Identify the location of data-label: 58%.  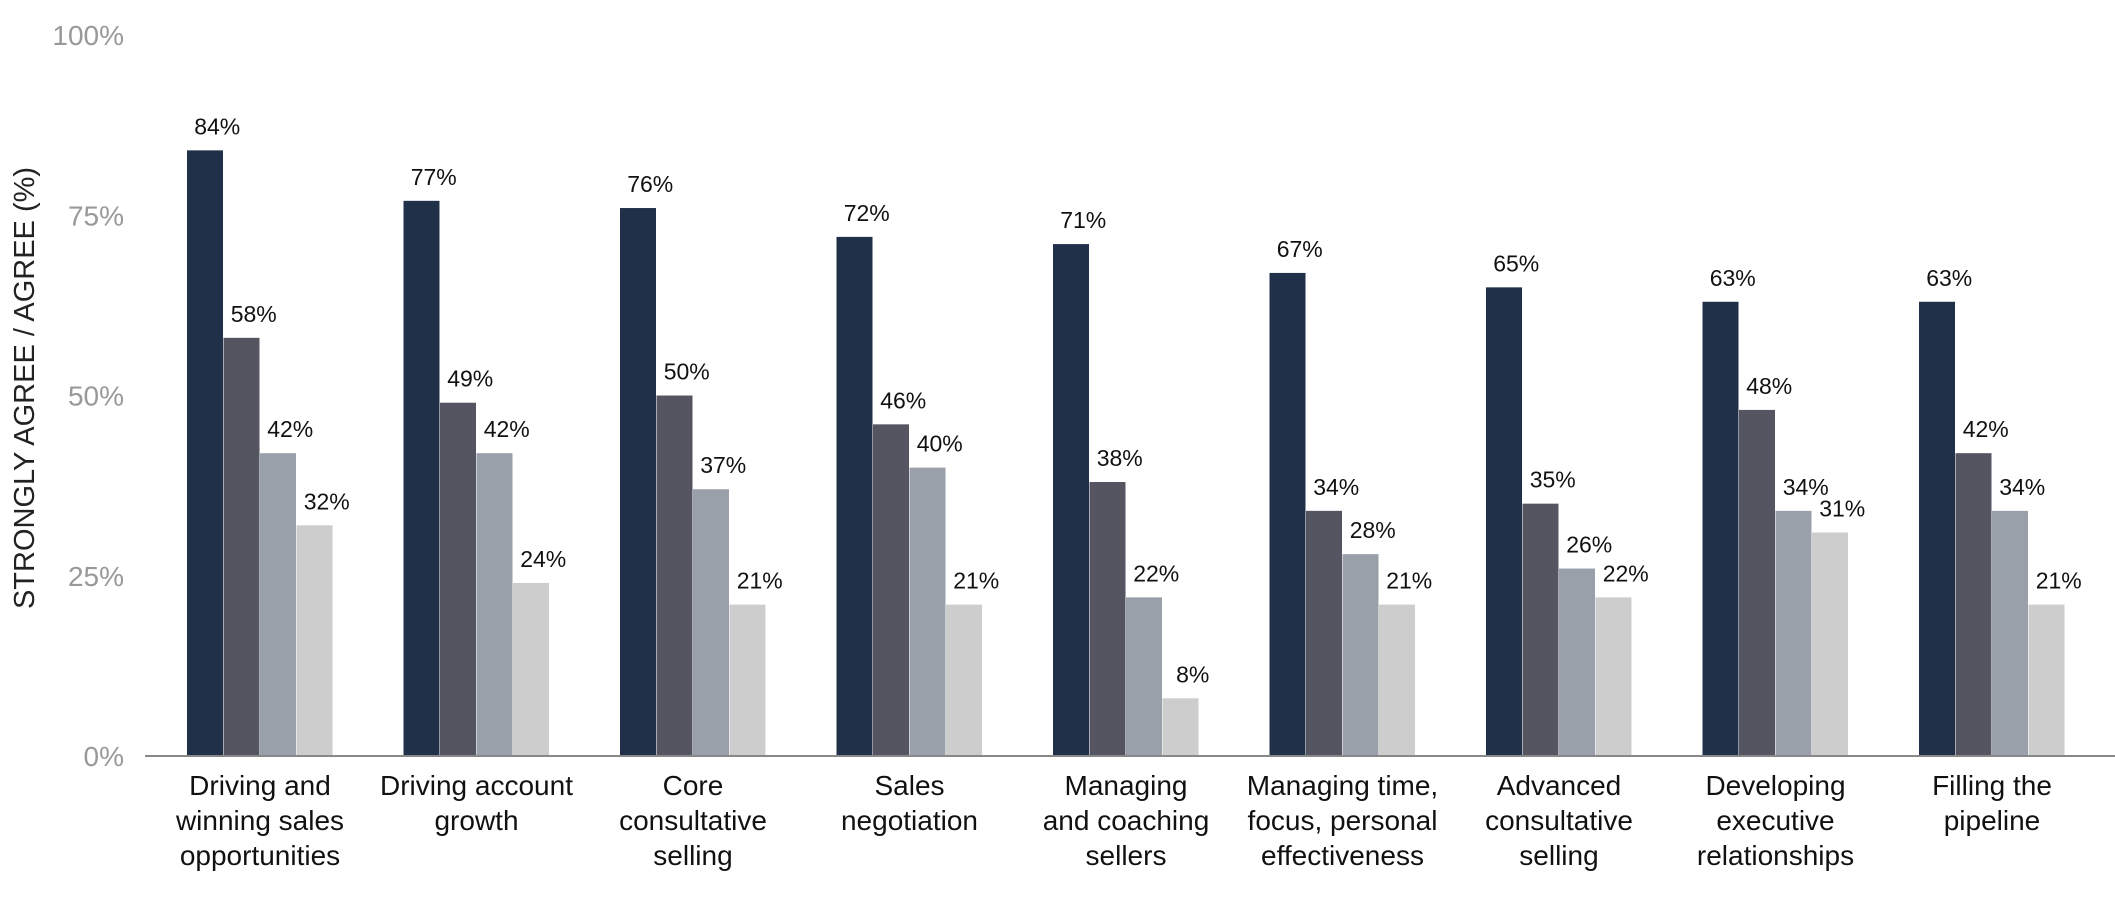
(254, 314).